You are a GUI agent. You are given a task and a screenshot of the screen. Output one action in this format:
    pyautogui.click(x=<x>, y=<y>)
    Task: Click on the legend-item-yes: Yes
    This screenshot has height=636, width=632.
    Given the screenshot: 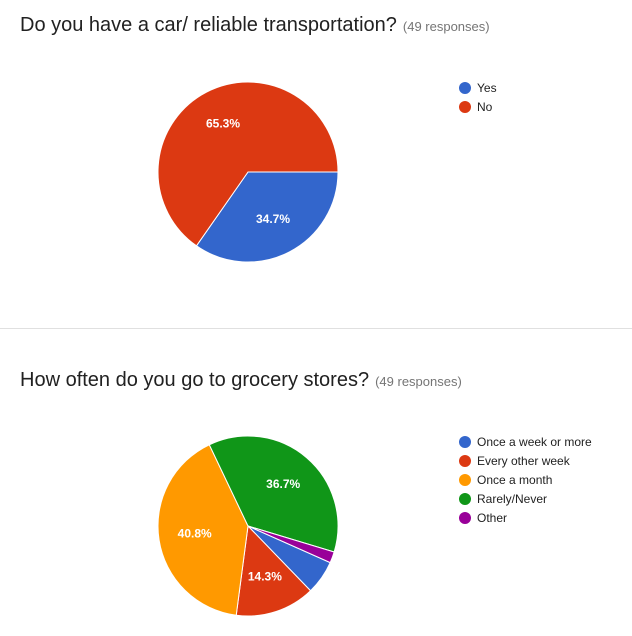 What is the action you would take?
    pyautogui.click(x=478, y=88)
    